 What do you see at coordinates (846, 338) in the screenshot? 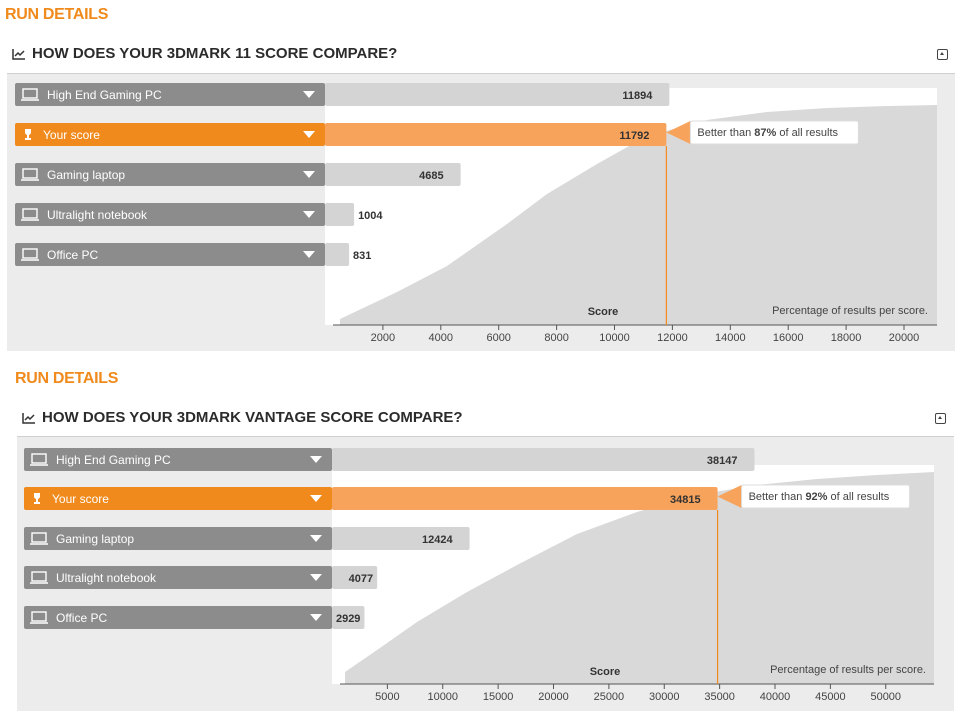
I see `x-tick-label: 18000` at bounding box center [846, 338].